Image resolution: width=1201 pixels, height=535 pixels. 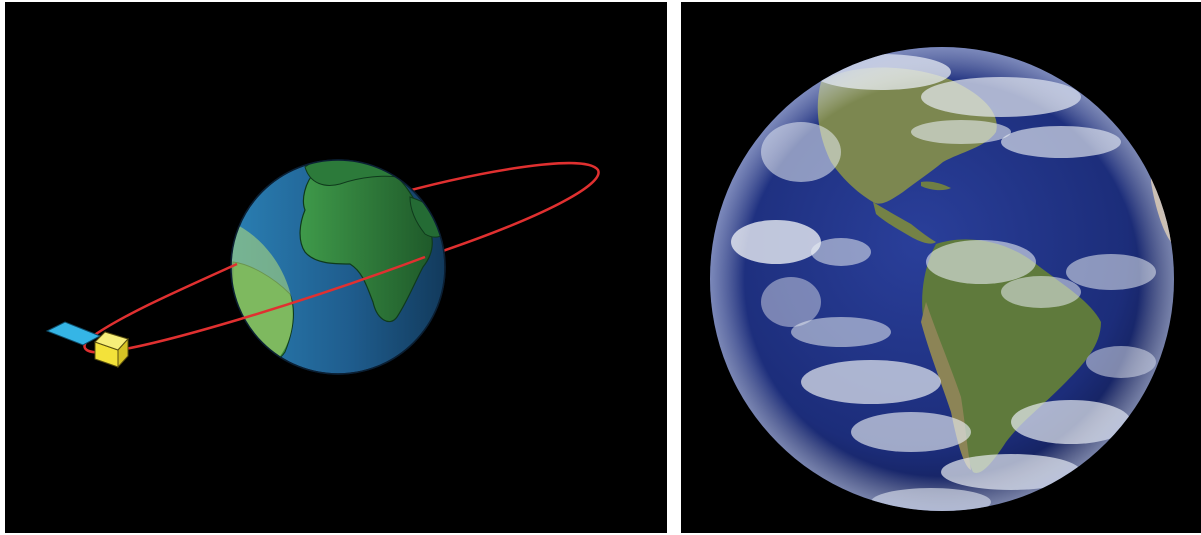 I want to click on satellite, so click(x=87, y=344).